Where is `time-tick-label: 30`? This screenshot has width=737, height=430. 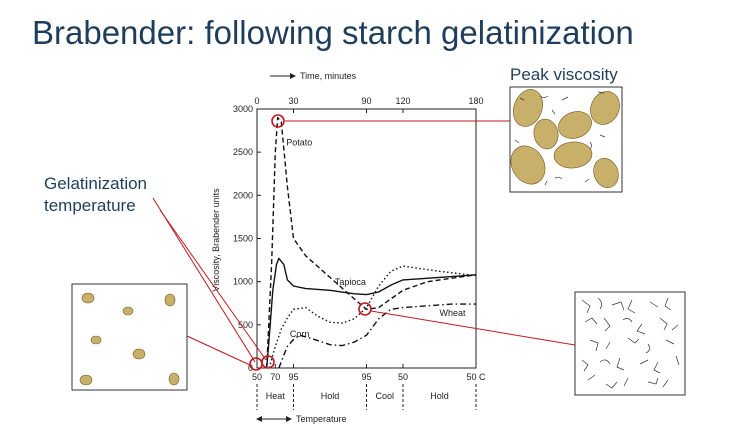 time-tick-label: 30 is located at coordinates (293, 101).